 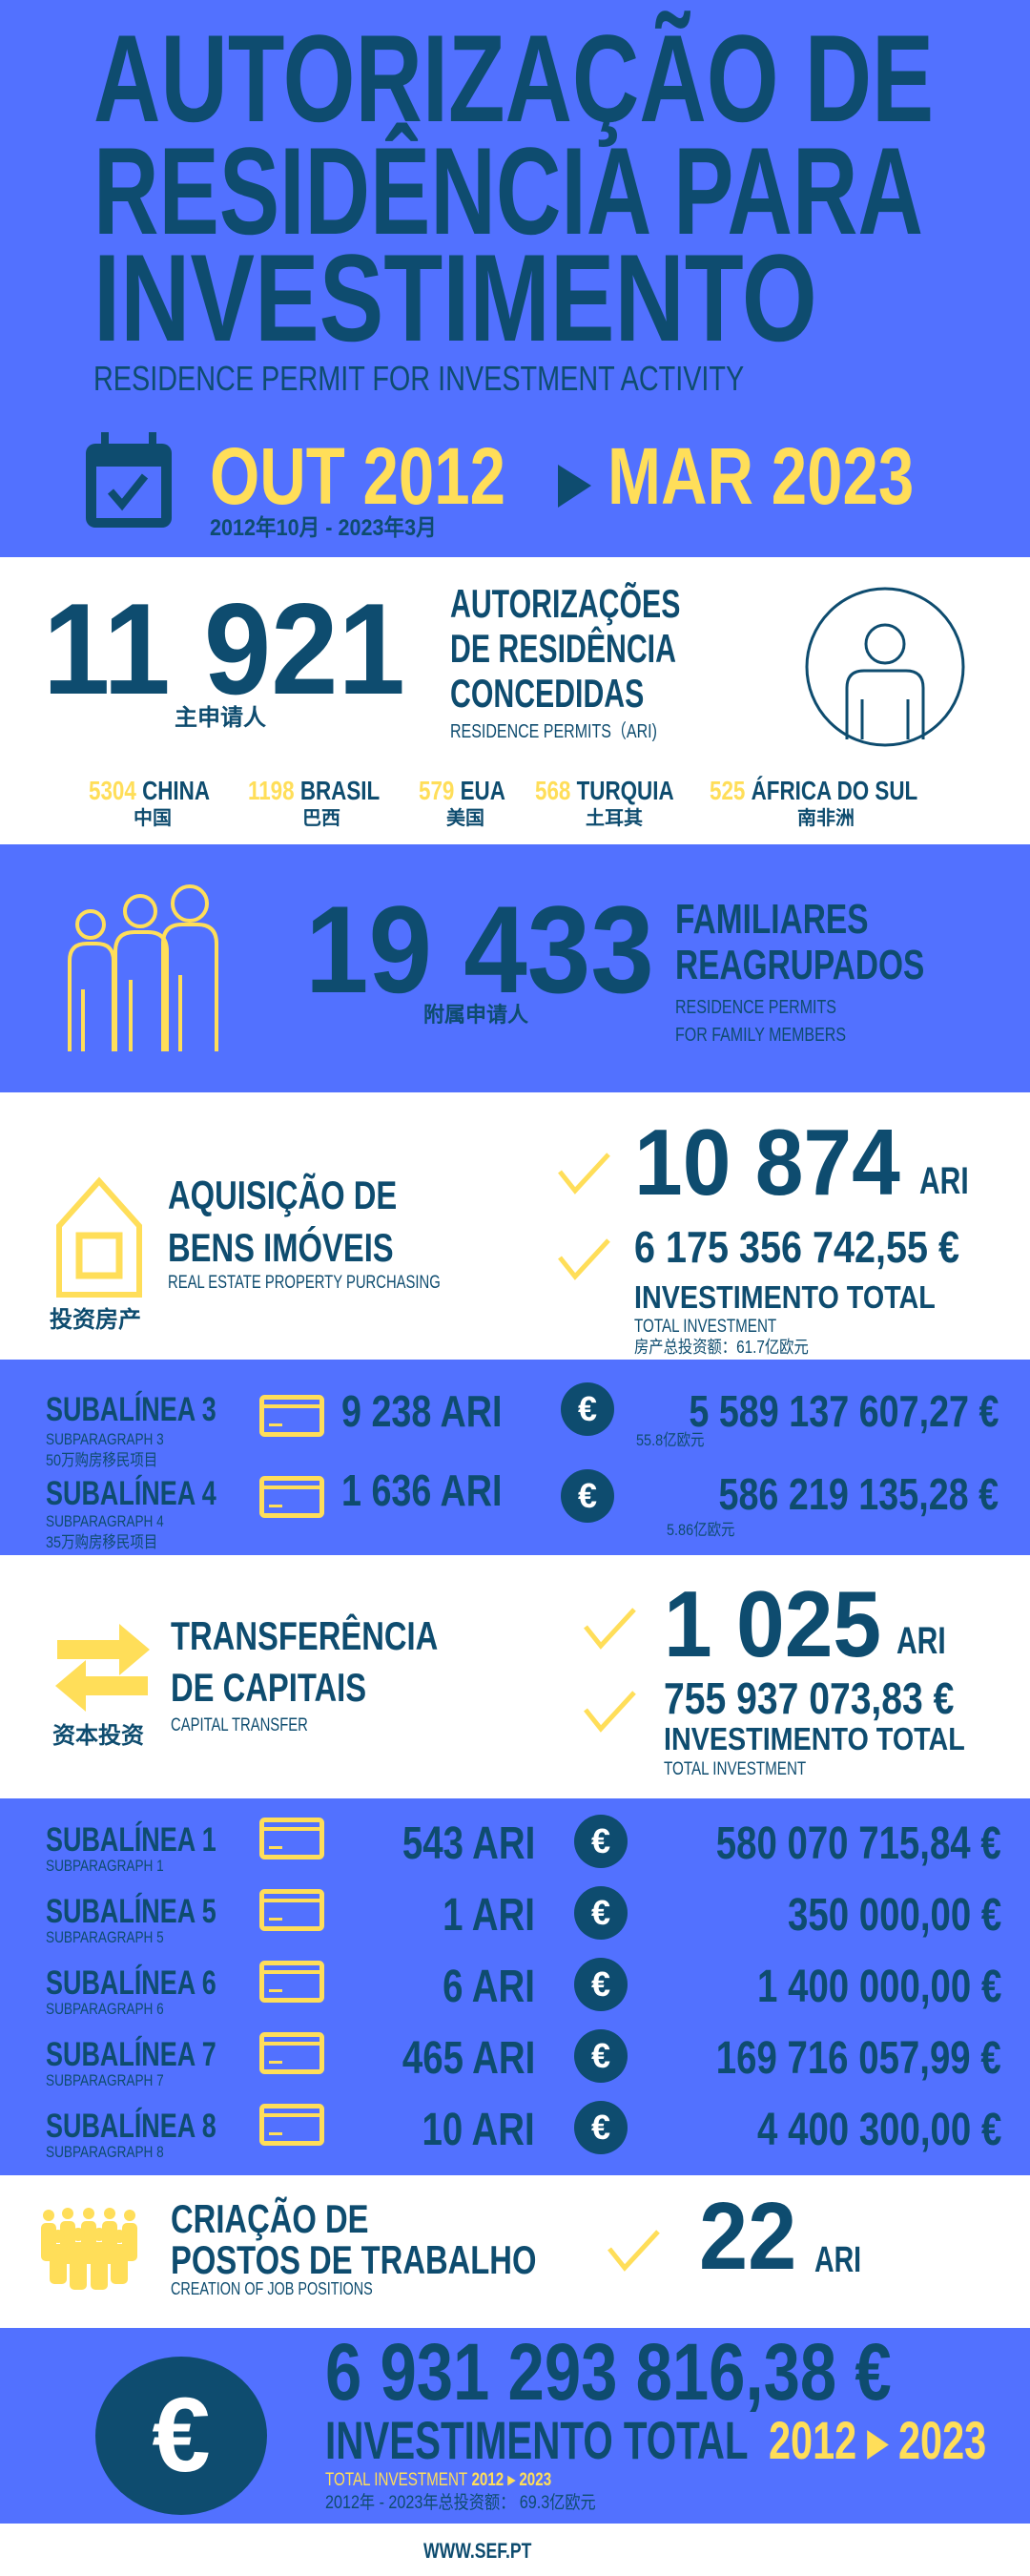 What do you see at coordinates (843, 1411) in the screenshot?
I see `row-amount: 5 589 137 607,27 €` at bounding box center [843, 1411].